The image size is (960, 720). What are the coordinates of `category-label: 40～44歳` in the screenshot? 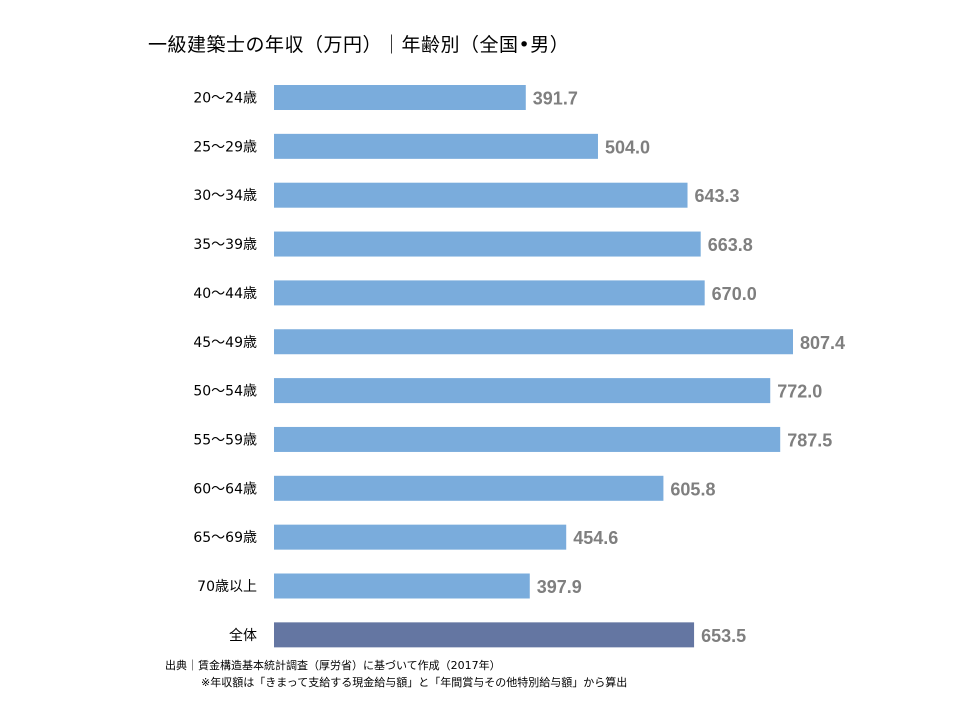 It's located at (225, 294).